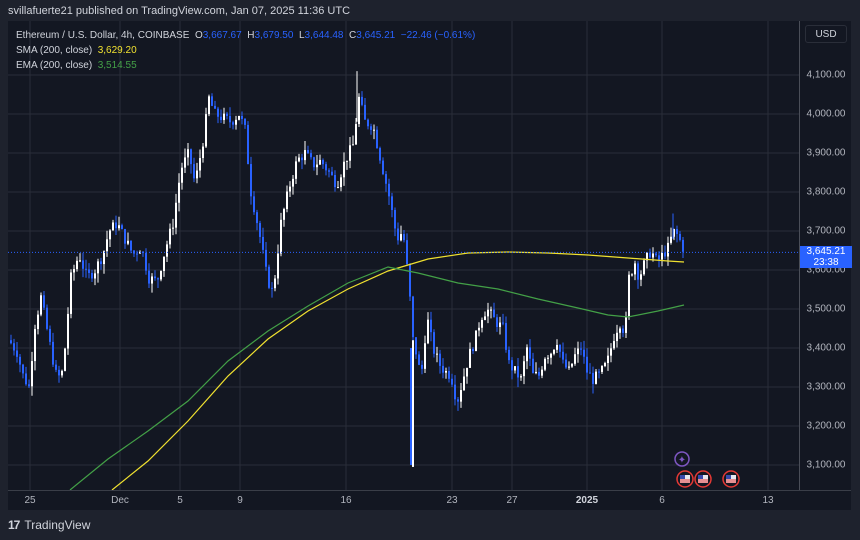 The width and height of the screenshot is (860, 540). What do you see at coordinates (180, 500) in the screenshot?
I see `time-tick: 5` at bounding box center [180, 500].